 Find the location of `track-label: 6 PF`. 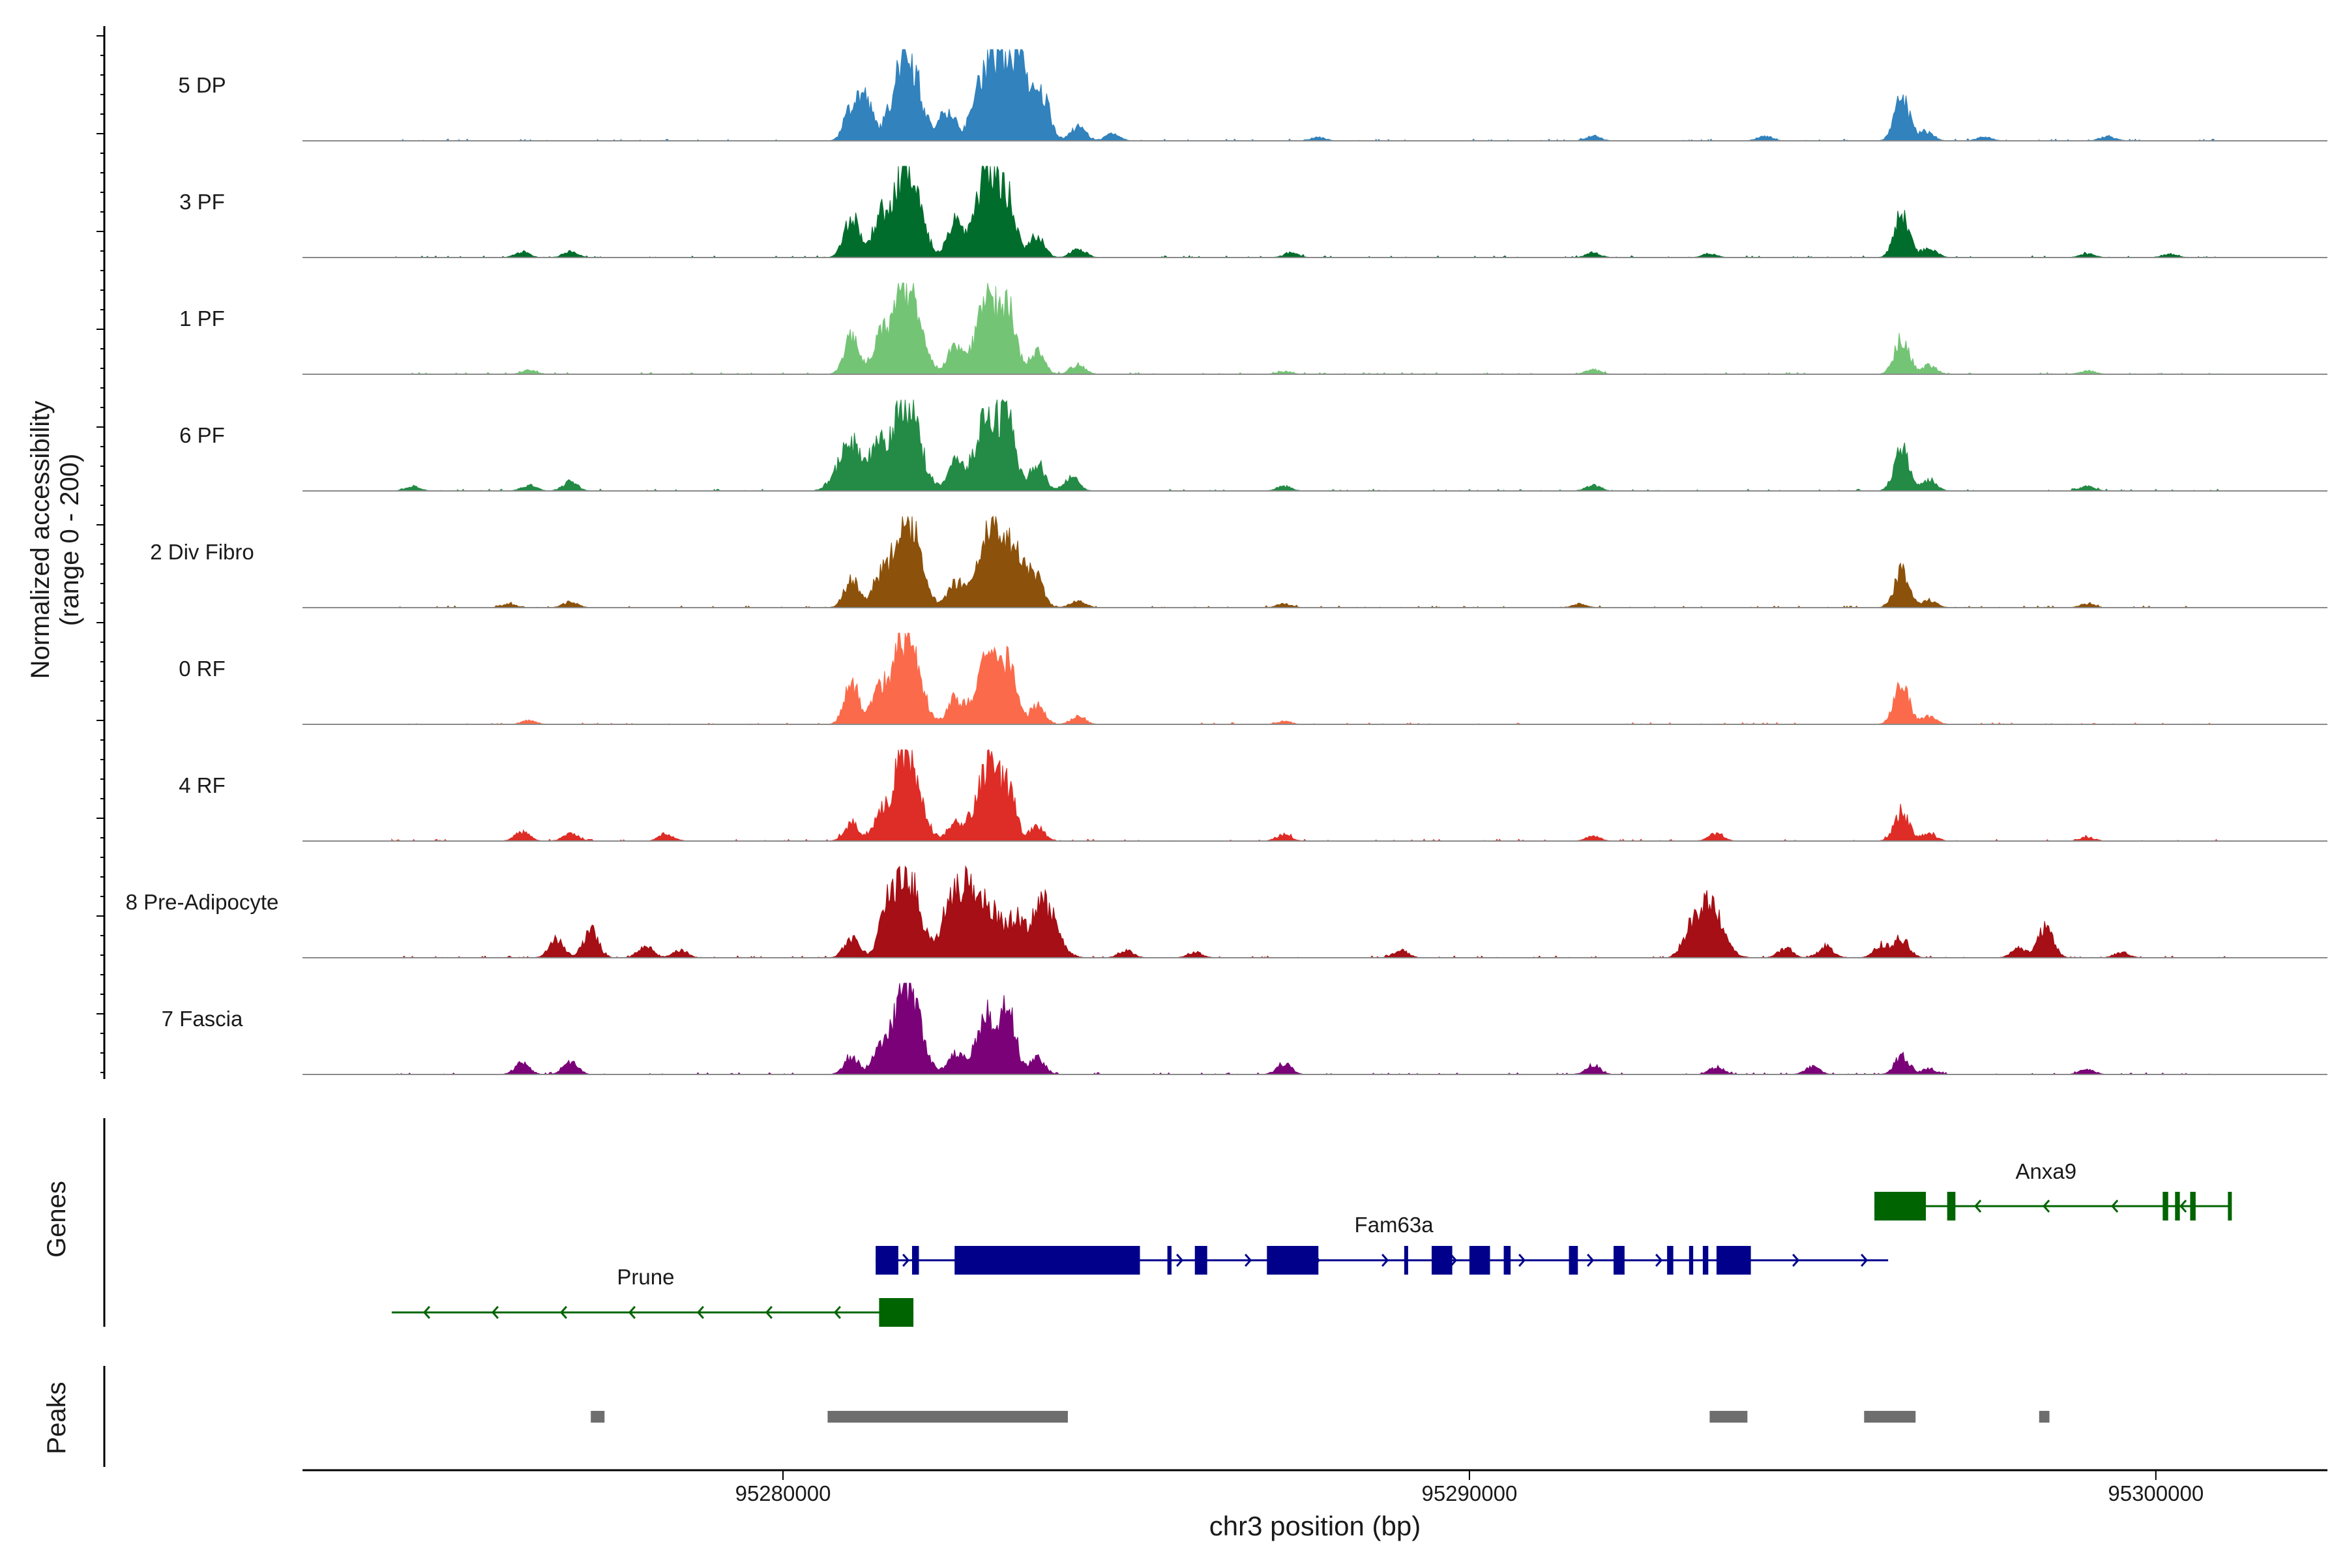

track-label: 6 PF is located at coordinates (202, 435).